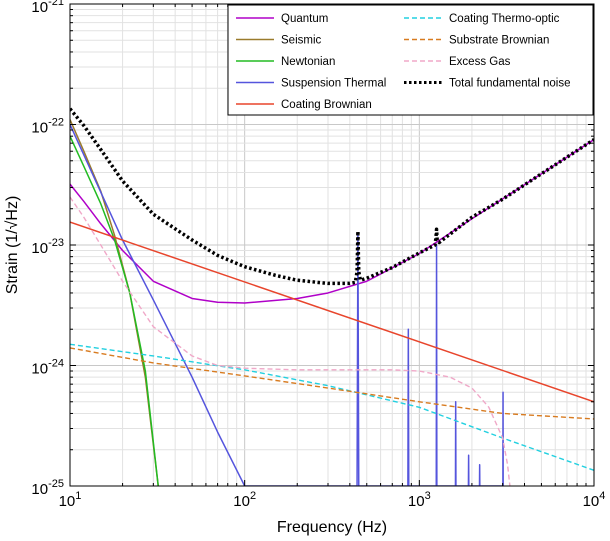  Describe the element at coordinates (480, 62) in the screenshot. I see `legend-label: Excess Gas` at that location.